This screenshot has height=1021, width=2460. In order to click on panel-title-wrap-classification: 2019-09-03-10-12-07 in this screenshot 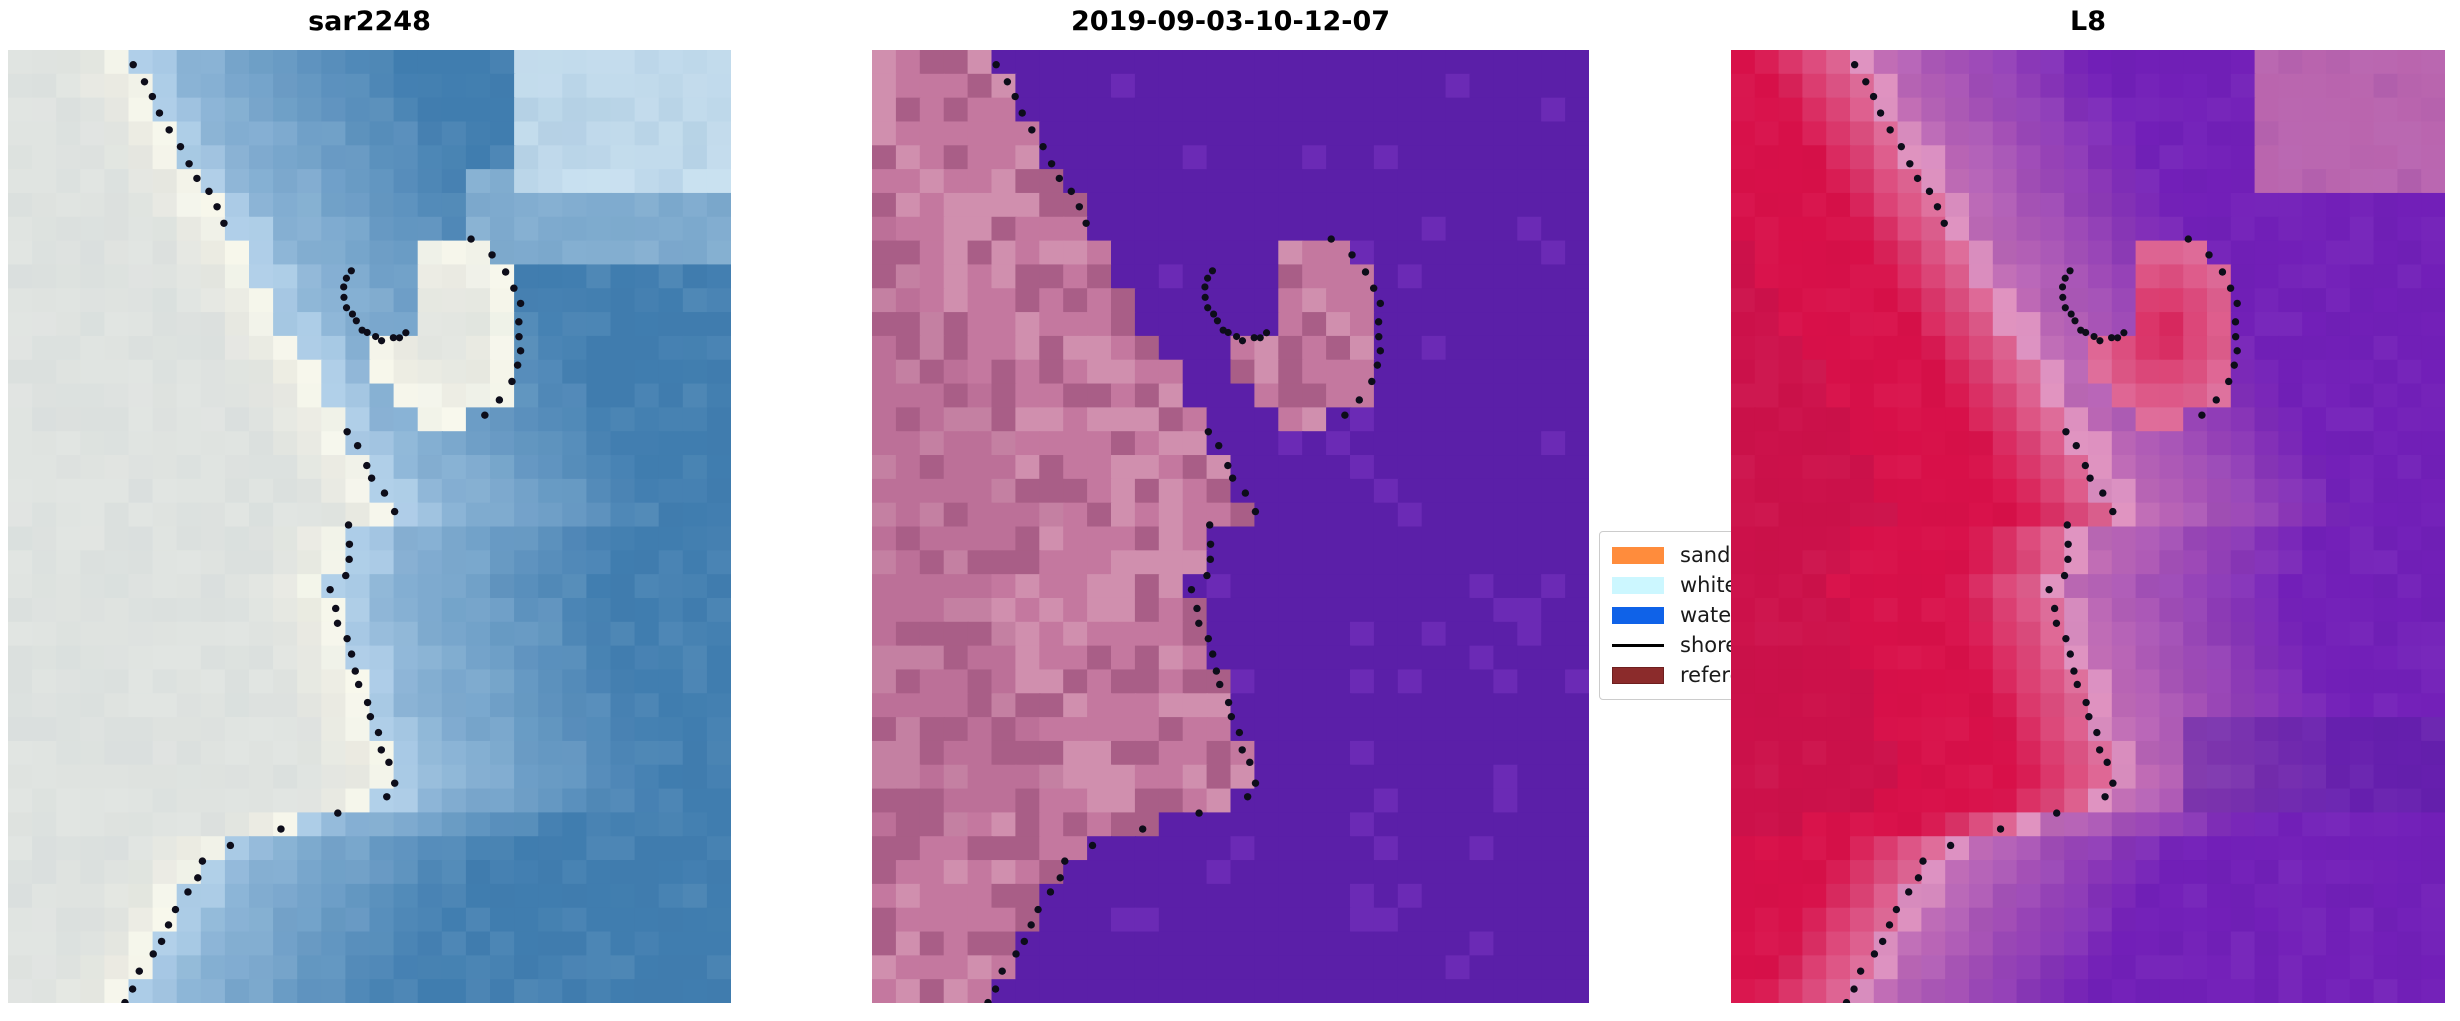, I will do `click(1230, 22)`.